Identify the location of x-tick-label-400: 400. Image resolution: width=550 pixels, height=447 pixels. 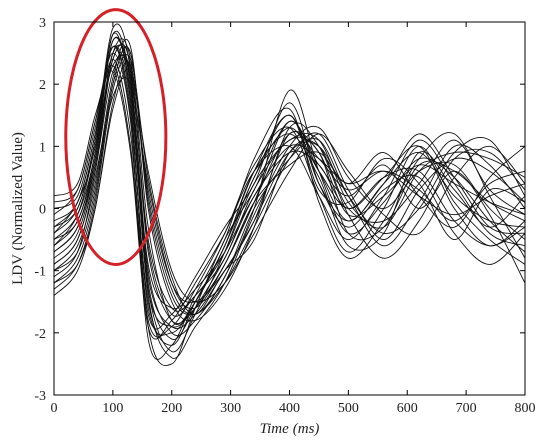
(289, 408).